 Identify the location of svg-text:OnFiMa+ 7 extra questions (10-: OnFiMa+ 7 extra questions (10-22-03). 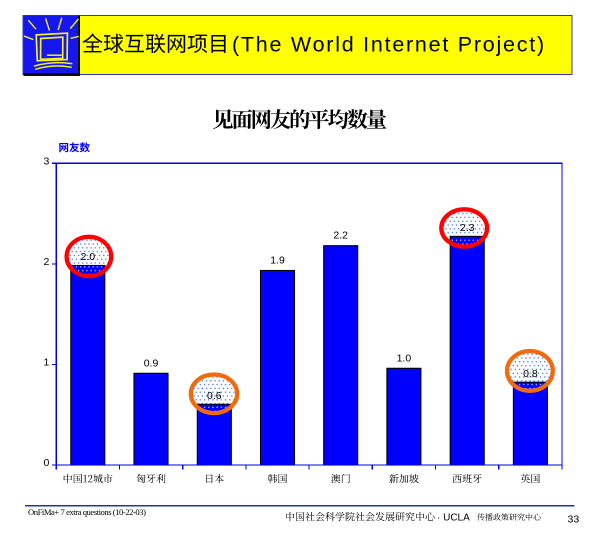
(87, 512).